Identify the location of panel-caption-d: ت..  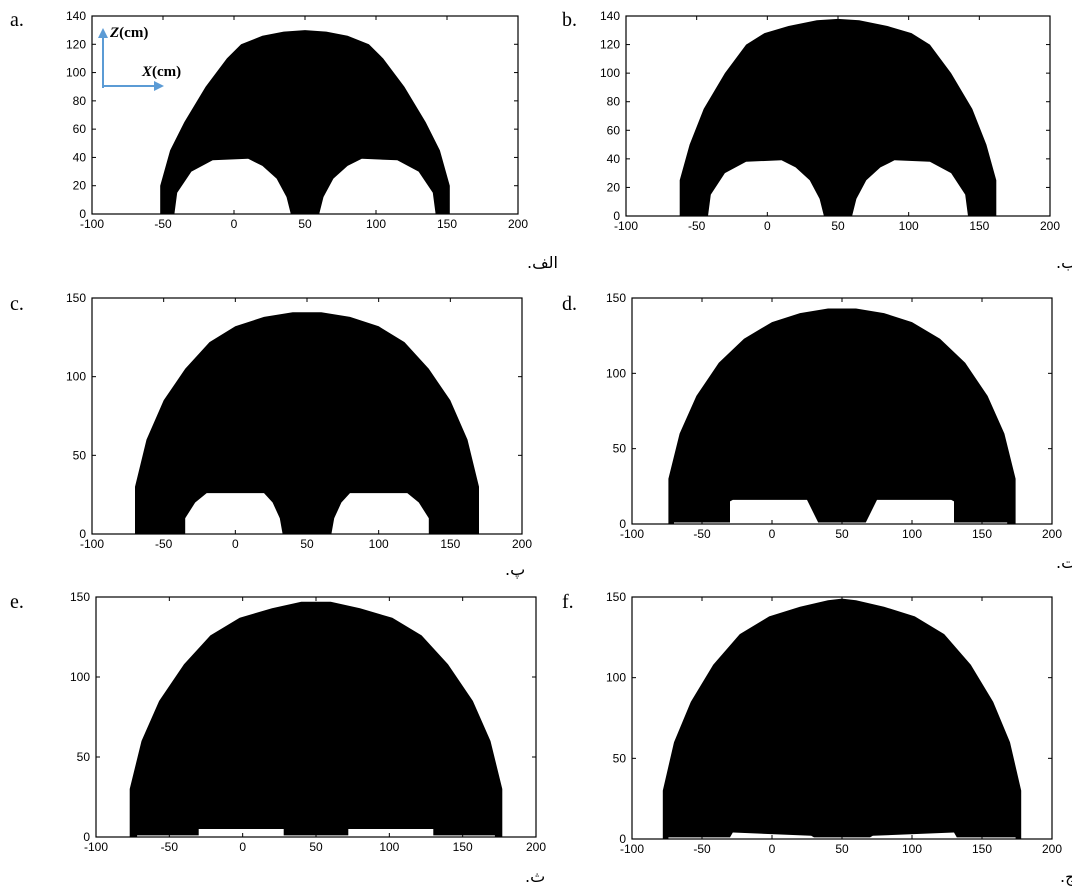
(1064, 562).